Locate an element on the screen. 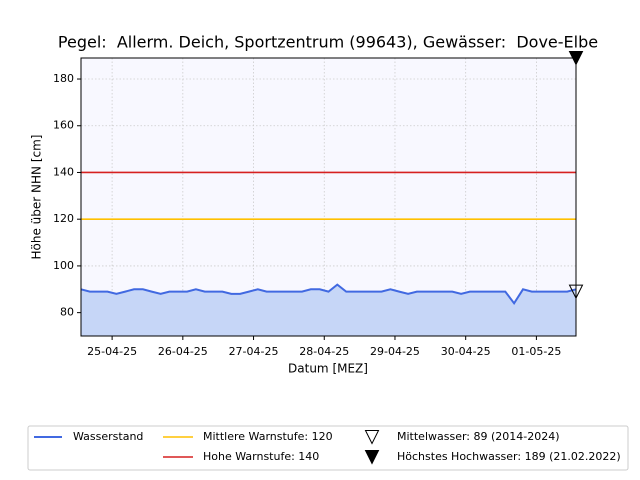 This screenshot has height=480, width=640. y-tick-label: 100 is located at coordinates (63, 265).